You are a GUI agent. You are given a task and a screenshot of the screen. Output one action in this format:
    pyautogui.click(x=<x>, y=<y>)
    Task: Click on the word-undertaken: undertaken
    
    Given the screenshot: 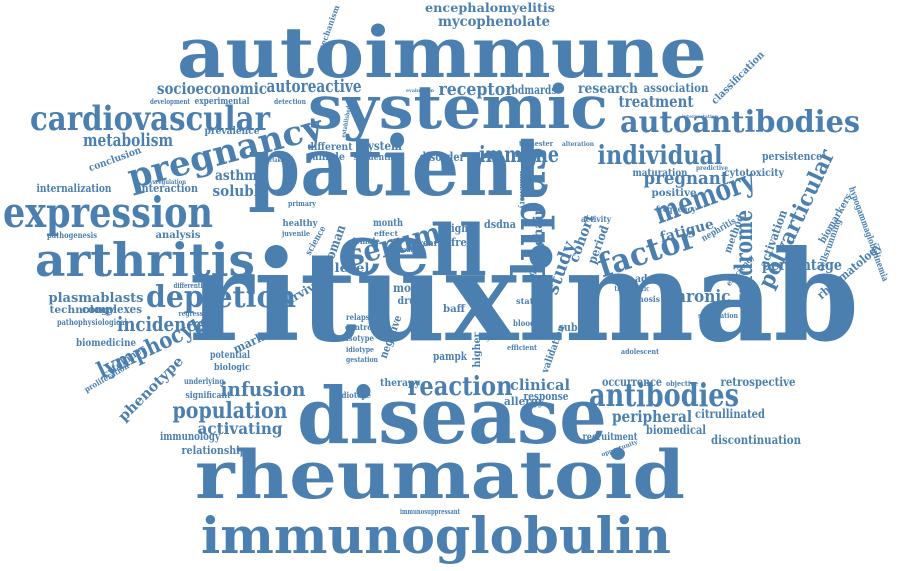 What is the action you would take?
    pyautogui.click(x=272, y=160)
    